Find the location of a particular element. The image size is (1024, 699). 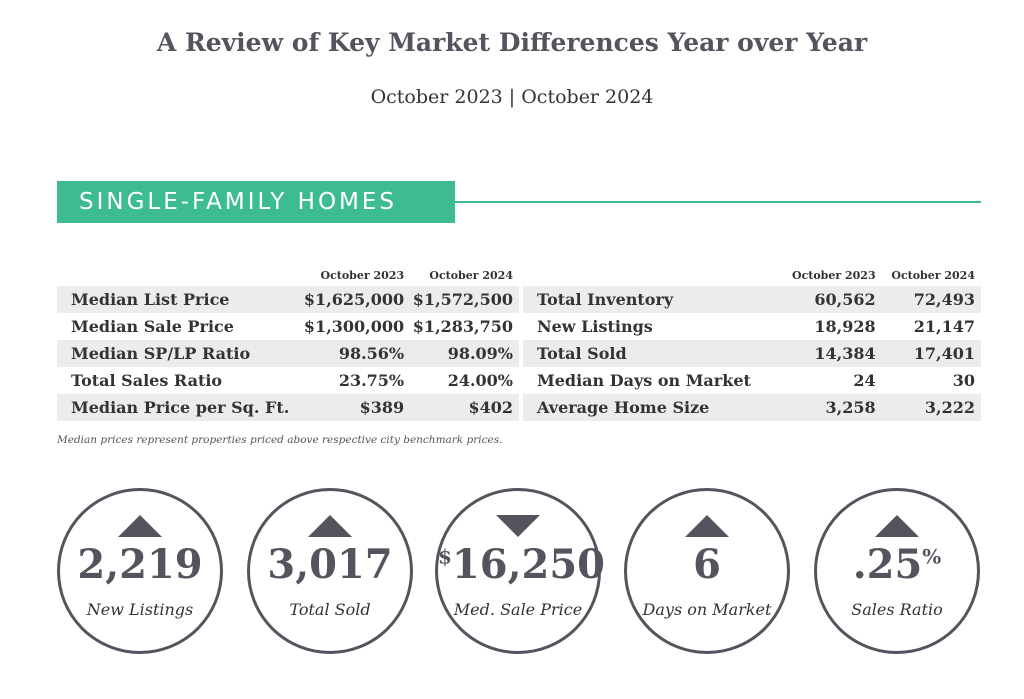

cell-value: 3,258 is located at coordinates (832, 407).